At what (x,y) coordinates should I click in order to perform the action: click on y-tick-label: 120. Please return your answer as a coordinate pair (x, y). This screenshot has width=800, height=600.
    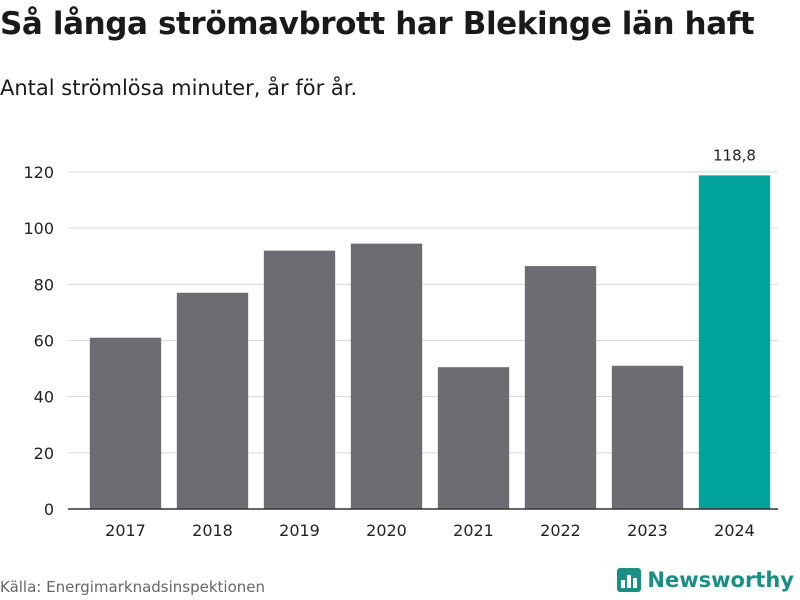
    Looking at the image, I should click on (38, 172).